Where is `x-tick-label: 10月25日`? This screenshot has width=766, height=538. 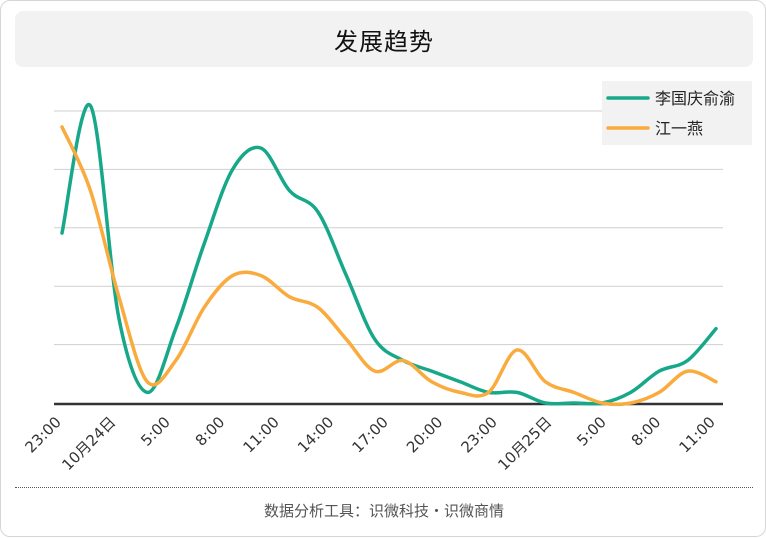 x-tick-label: 10月25日 is located at coordinates (524, 443).